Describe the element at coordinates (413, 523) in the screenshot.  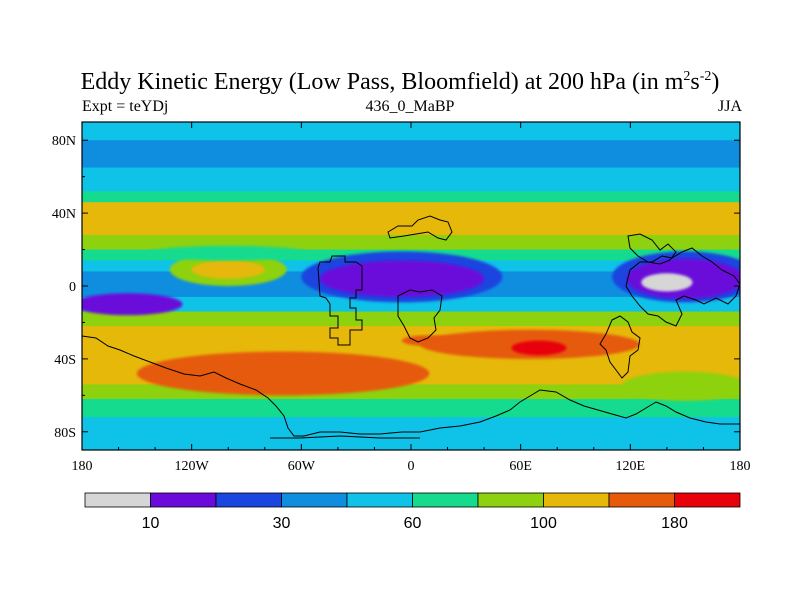
I see `colorbar-label: 60` at that location.